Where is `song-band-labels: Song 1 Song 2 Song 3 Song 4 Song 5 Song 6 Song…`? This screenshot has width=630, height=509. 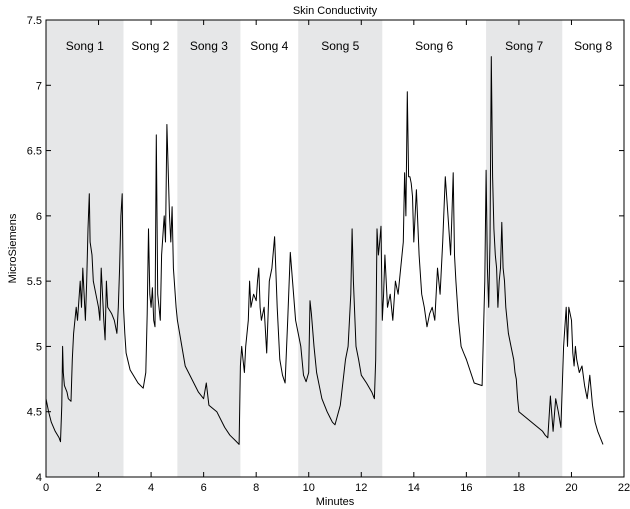 song-band-labels: Song 1 Song 2 Song 3 Song 4 Song 5 Song 6 Song… is located at coordinates (339, 46).